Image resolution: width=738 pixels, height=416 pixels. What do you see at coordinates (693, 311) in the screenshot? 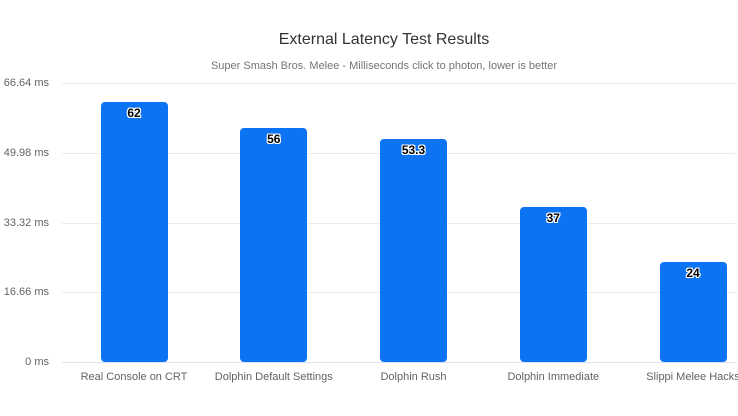
I see `bar: 24` at bounding box center [693, 311].